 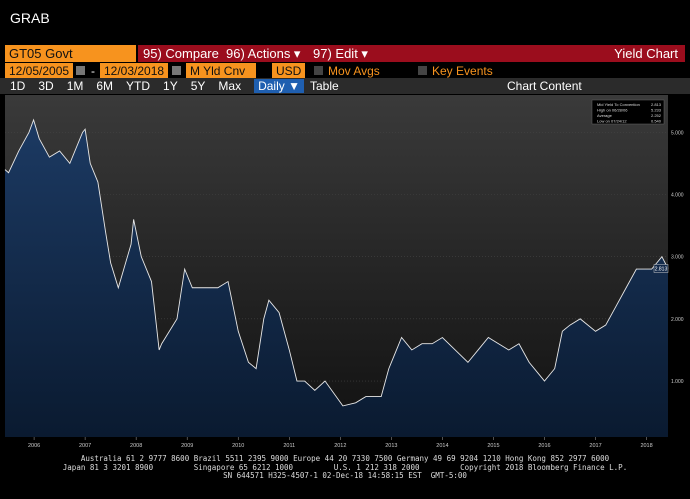 What do you see at coordinates (324, 86) in the screenshot?
I see `table-button: Table` at bounding box center [324, 86].